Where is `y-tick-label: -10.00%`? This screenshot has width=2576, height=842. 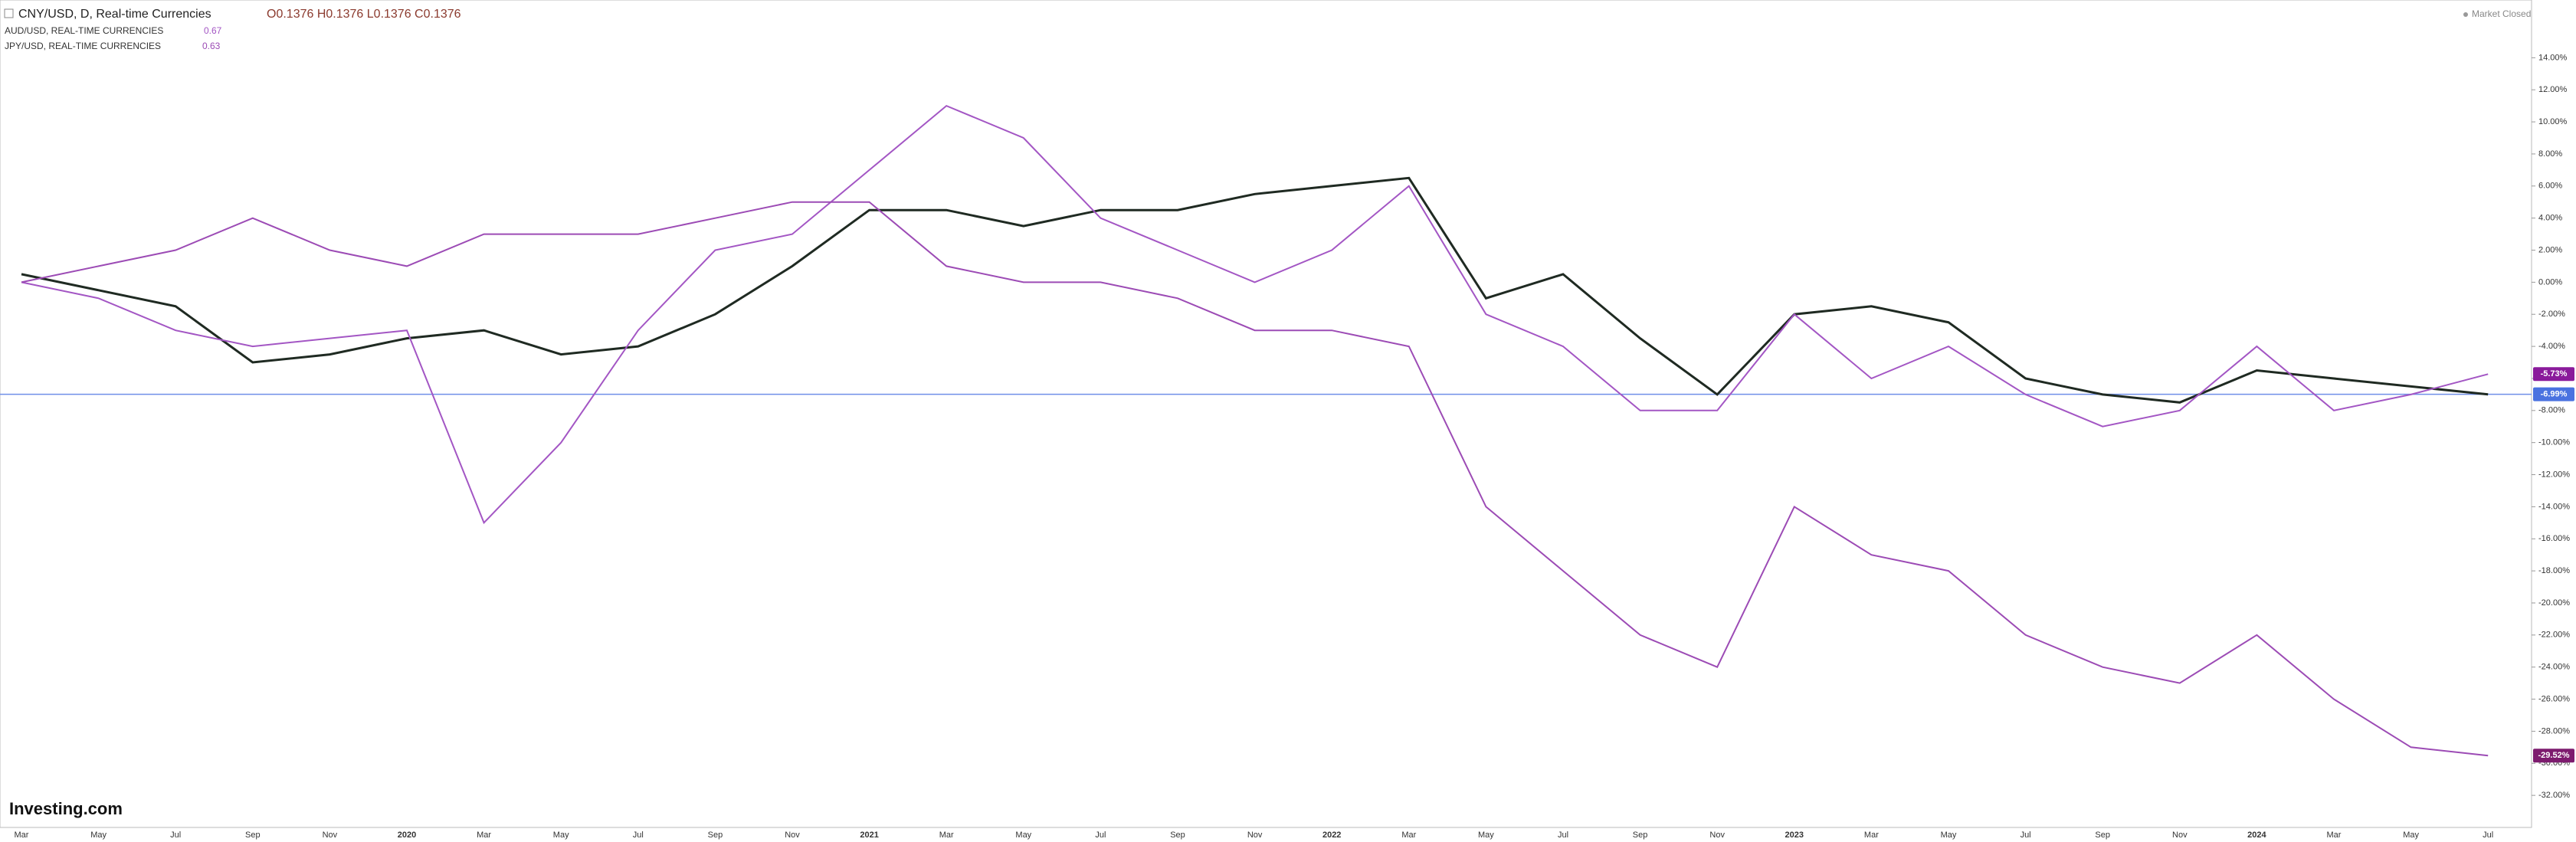 y-tick-label: -10.00% is located at coordinates (2554, 442).